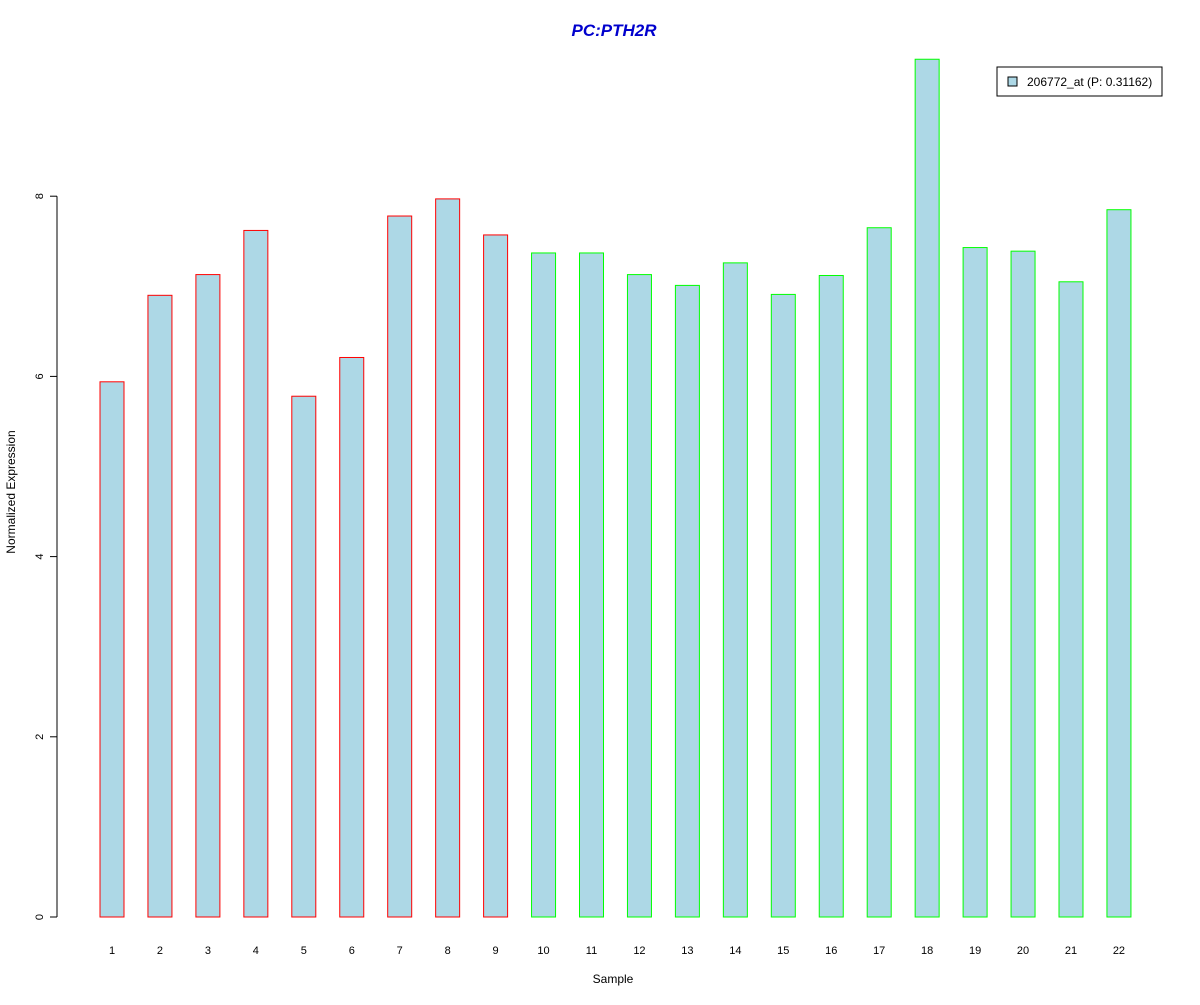  I want to click on legend-swatch, so click(1012, 81).